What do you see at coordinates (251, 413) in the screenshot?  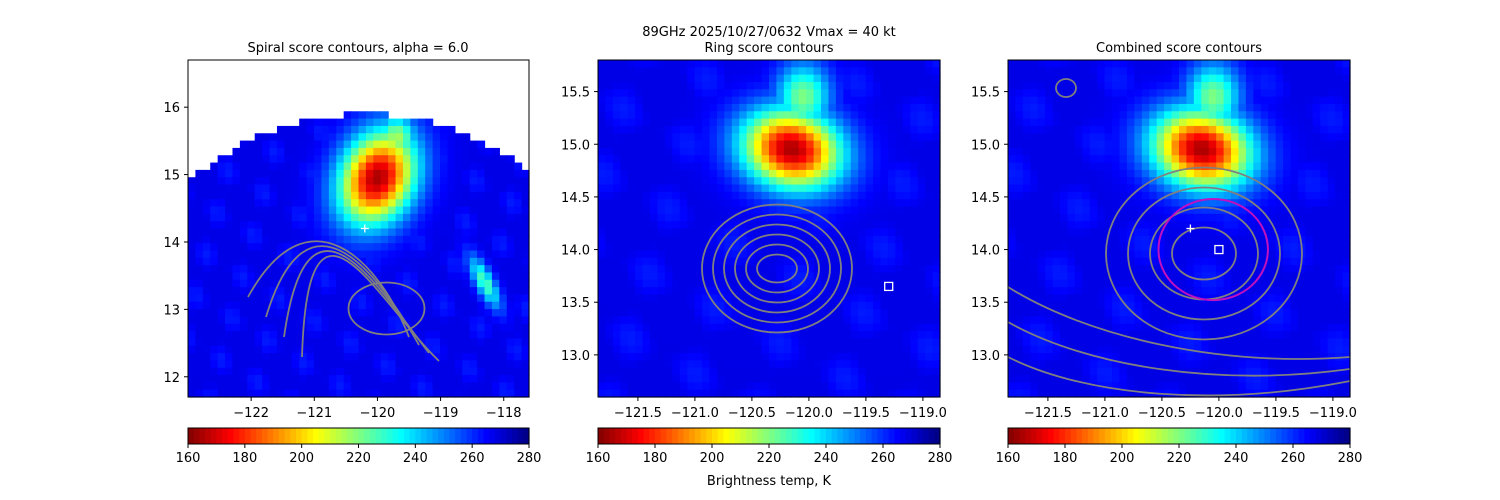 I see `x-tick-label: −122` at bounding box center [251, 413].